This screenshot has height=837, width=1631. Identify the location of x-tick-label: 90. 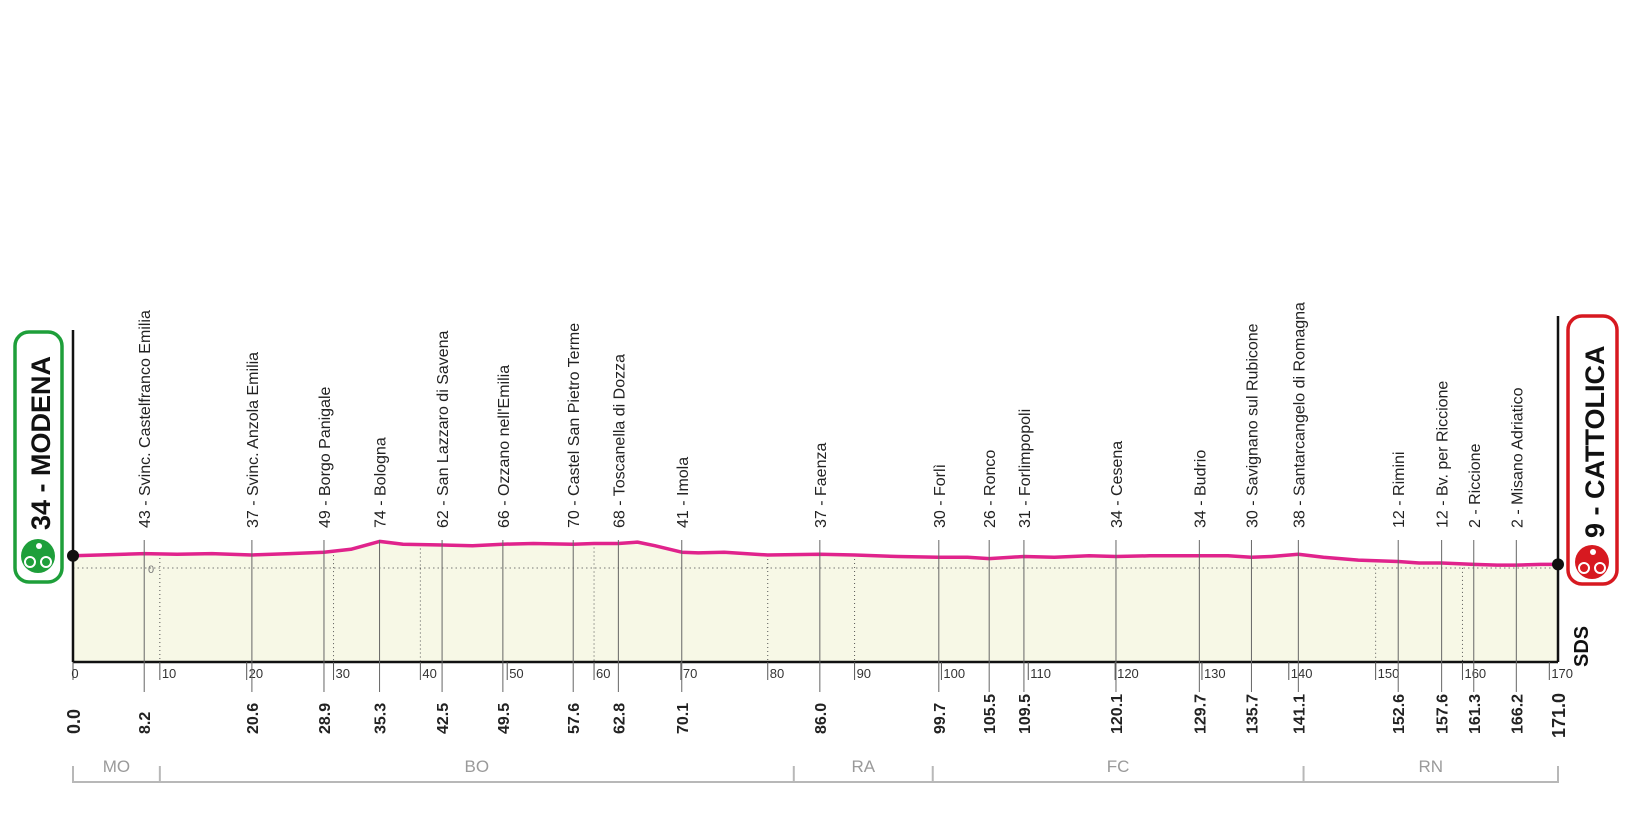
(864, 673).